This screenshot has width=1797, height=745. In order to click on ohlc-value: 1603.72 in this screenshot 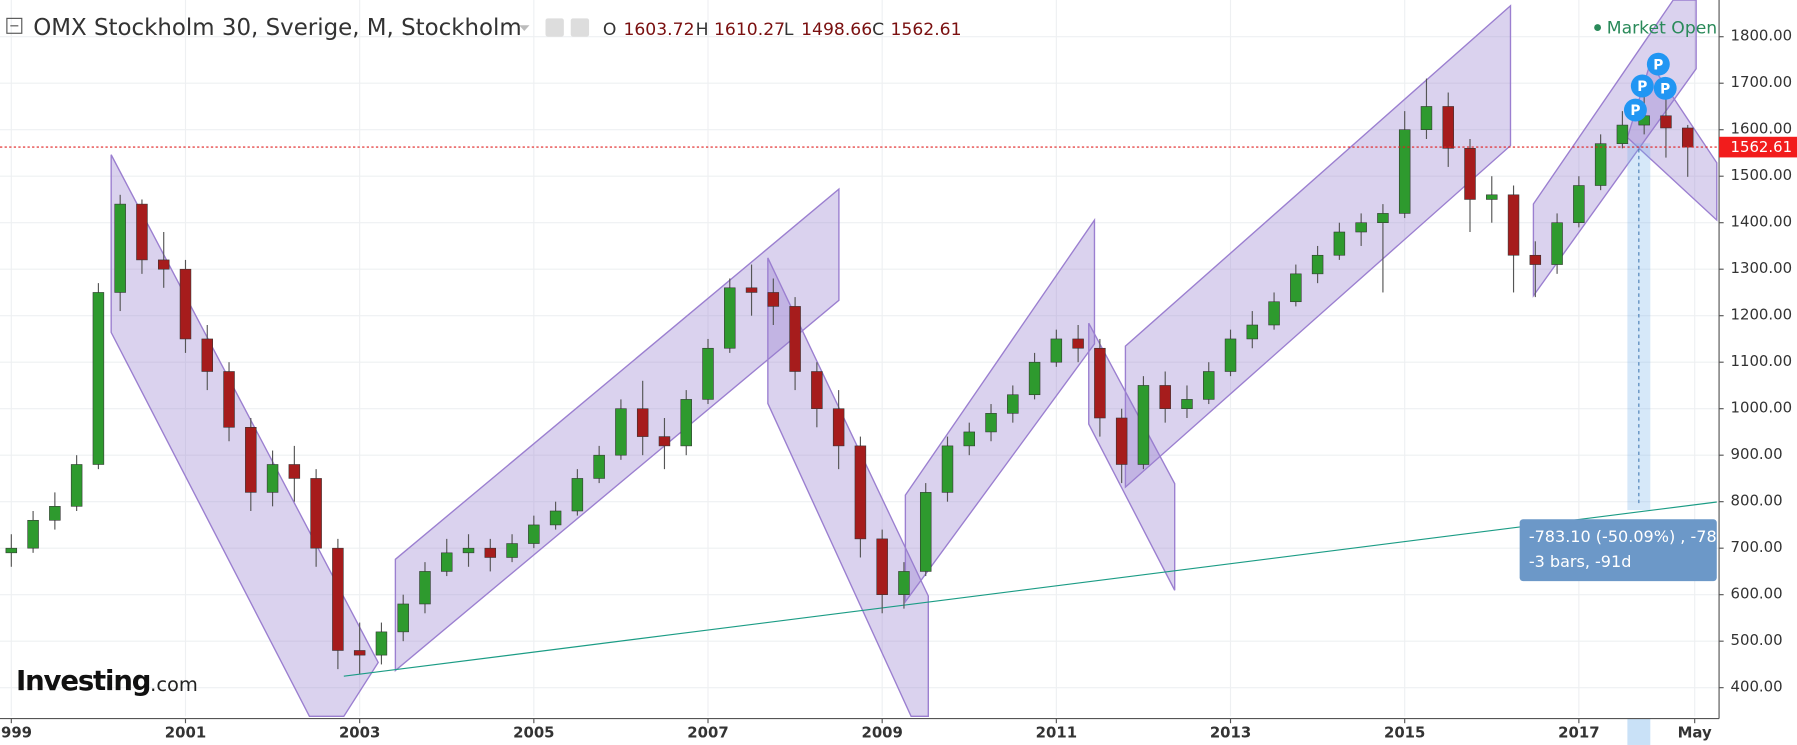, I will do `click(658, 30)`.